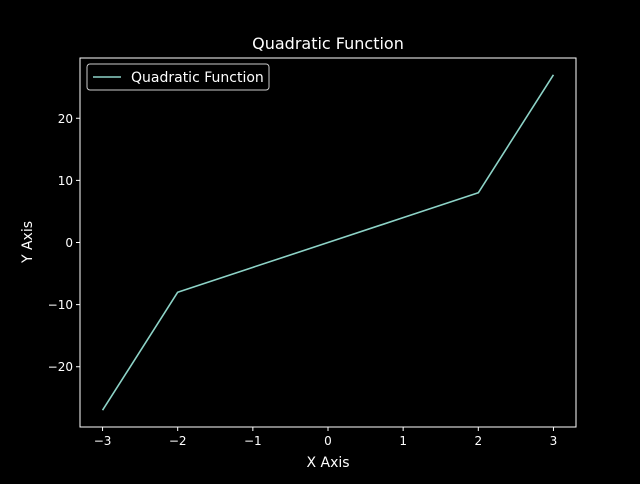 The image size is (640, 484). Describe the element at coordinates (253, 441) in the screenshot. I see `x-tick-label: −1` at that location.